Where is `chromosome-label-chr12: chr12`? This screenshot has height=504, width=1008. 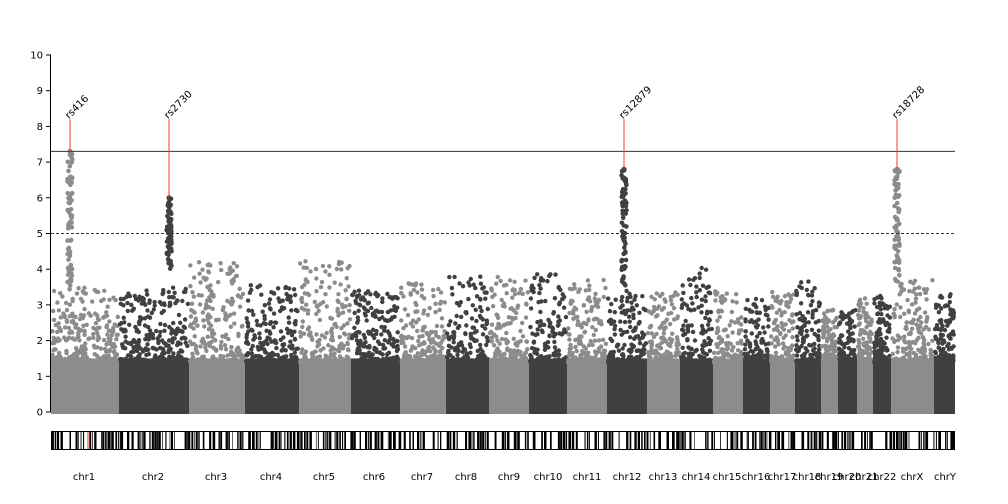
chromosome-label-chr12: chr12 is located at coordinates (627, 477).